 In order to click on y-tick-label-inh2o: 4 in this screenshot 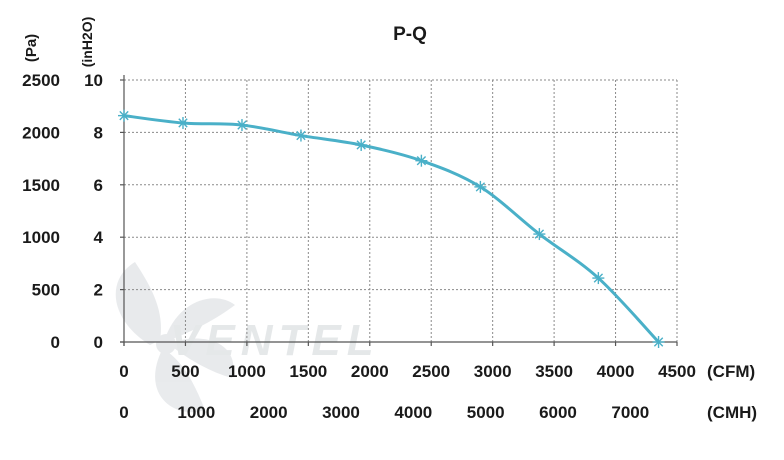, I will do `click(99, 237)`.